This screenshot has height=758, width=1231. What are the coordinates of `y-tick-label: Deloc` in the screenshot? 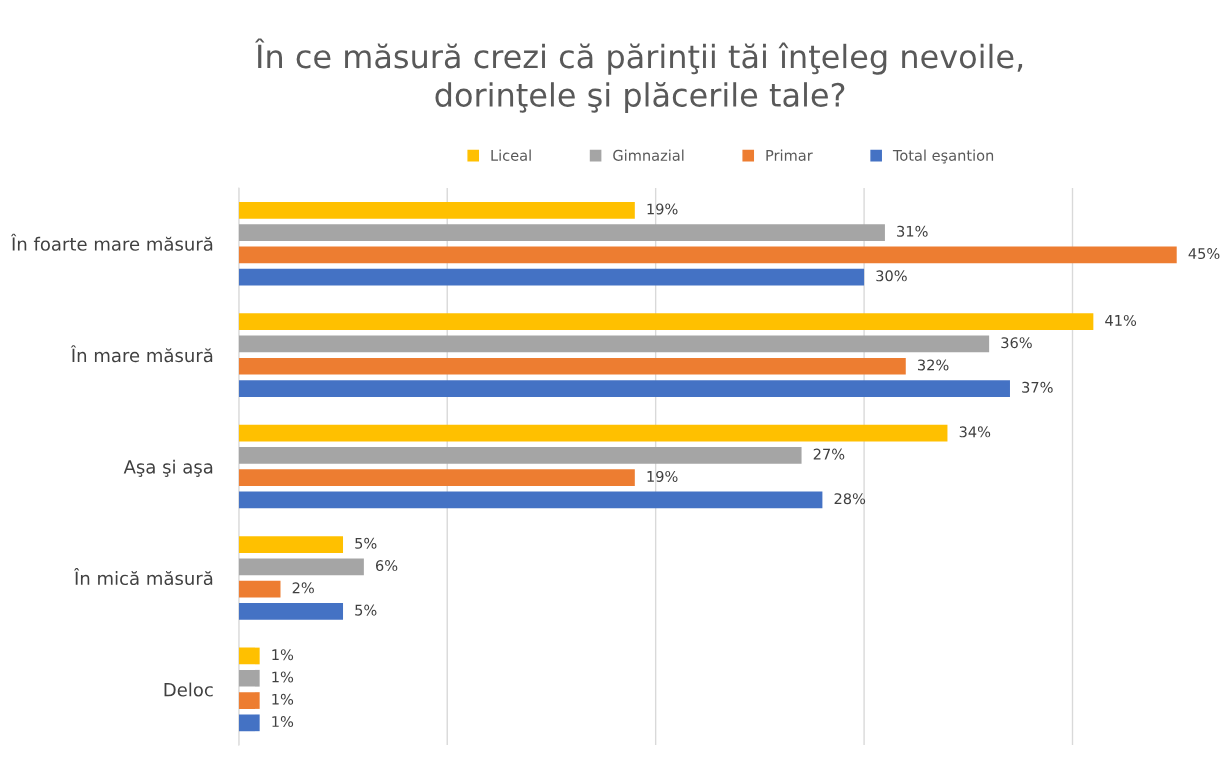 It's located at (188, 689).